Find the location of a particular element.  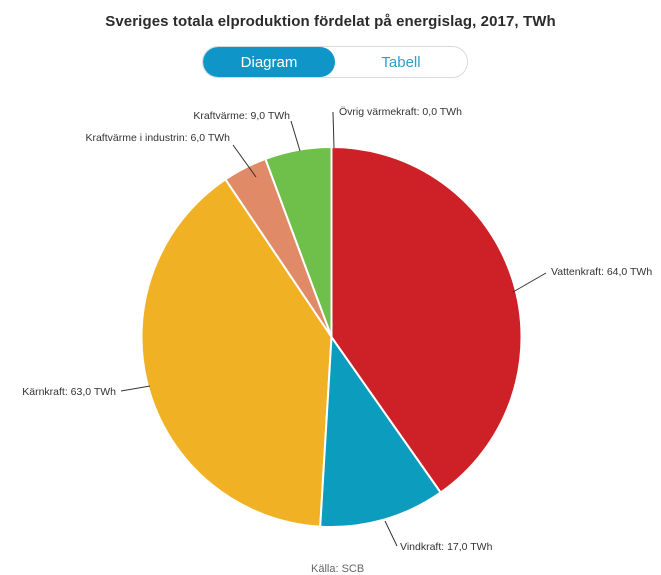

pie-slice-vindkraft is located at coordinates (380, 432).